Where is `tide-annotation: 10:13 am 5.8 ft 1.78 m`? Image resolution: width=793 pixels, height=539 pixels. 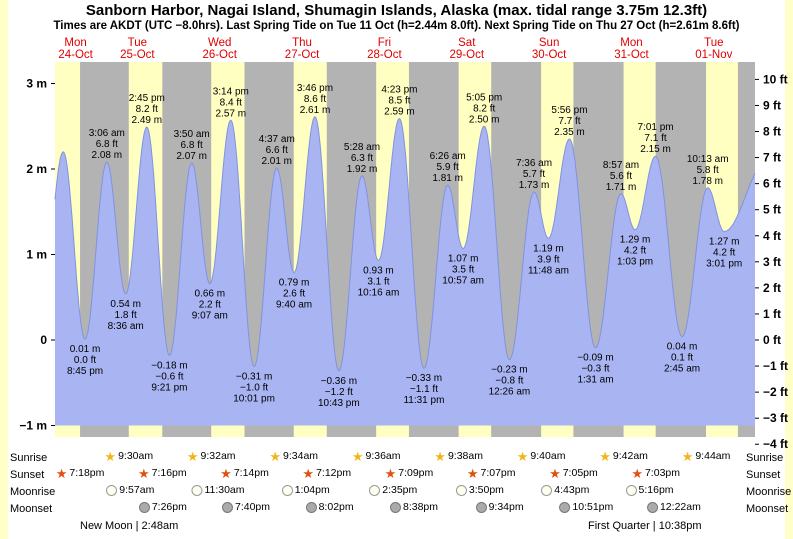 tide-annotation: 10:13 am 5.8 ft 1.78 m is located at coordinates (708, 170).